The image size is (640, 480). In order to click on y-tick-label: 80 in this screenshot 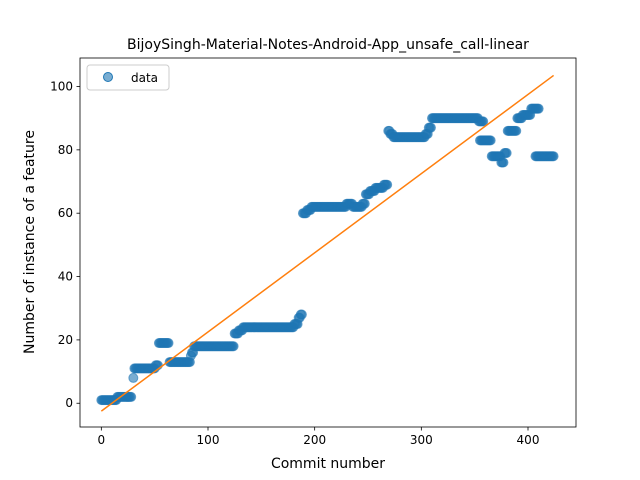, I will do `click(65, 150)`.